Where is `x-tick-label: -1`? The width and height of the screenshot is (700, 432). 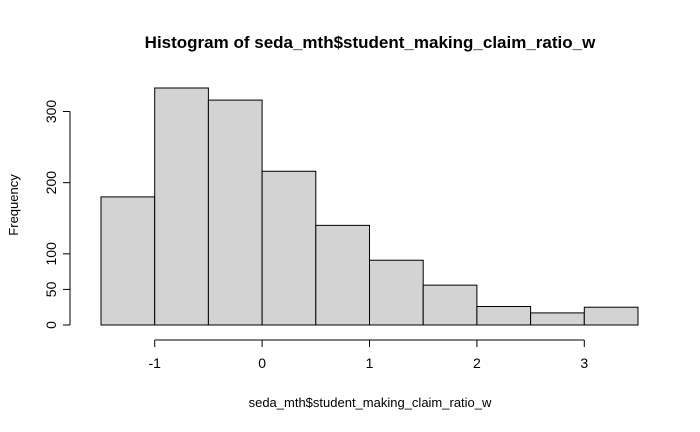 x-tick-label: -1 is located at coordinates (154, 363).